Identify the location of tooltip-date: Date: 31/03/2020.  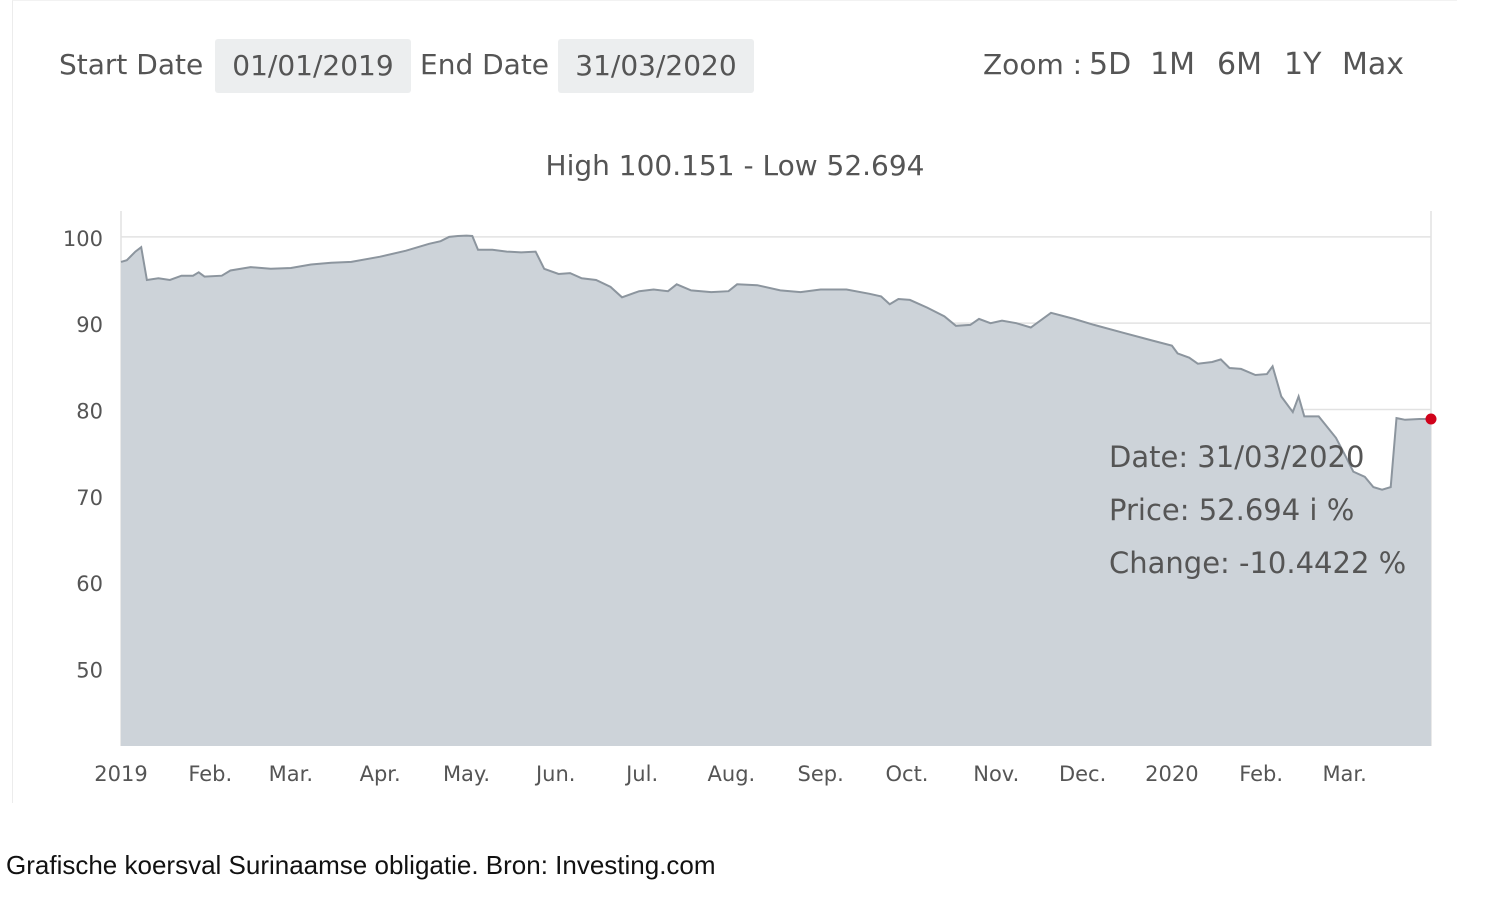
(1236, 457).